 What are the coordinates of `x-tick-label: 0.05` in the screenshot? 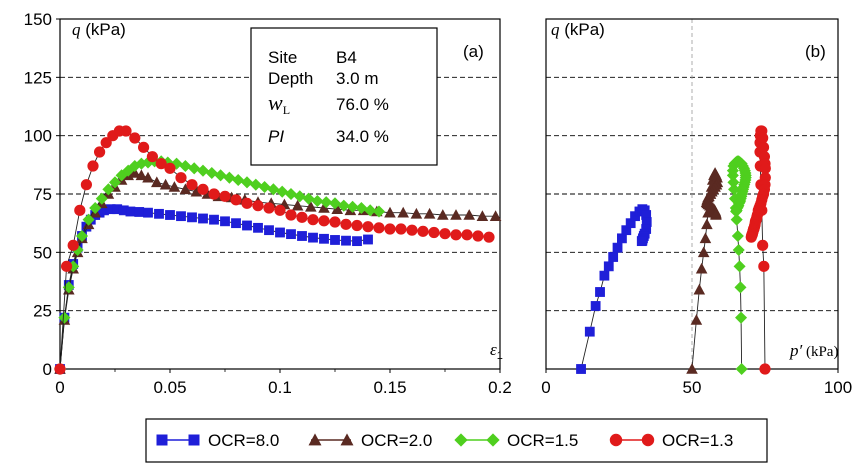 It's located at (169, 387).